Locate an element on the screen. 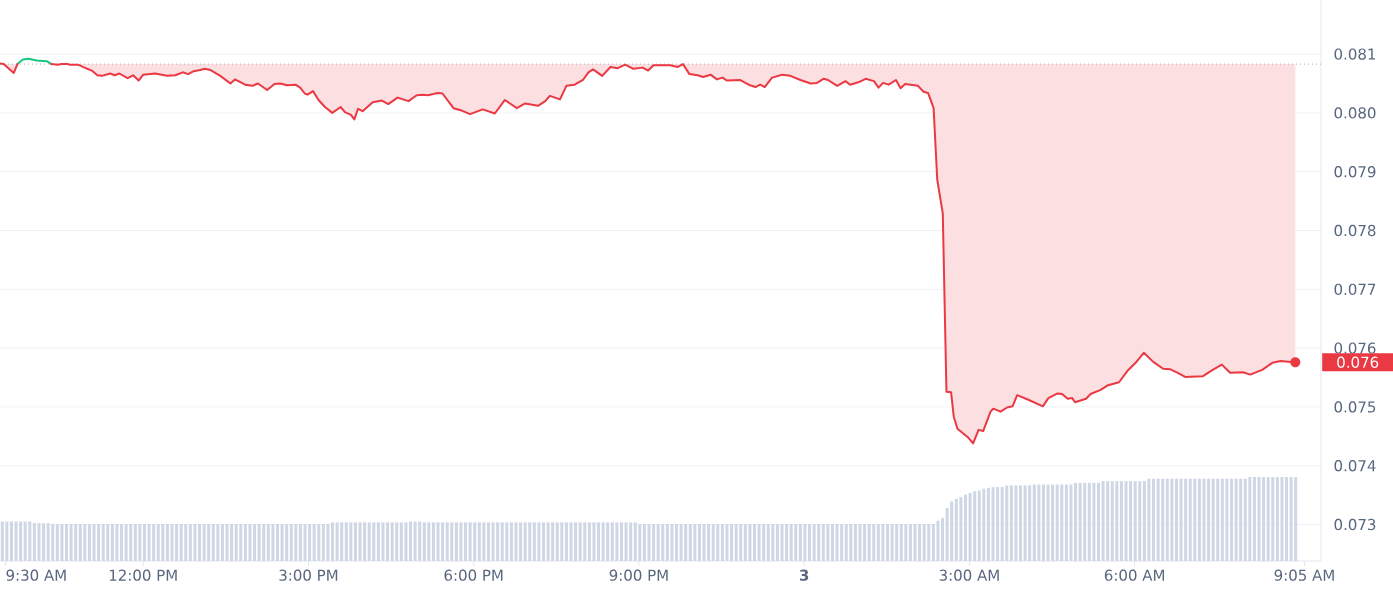  y-tick-label: 0.079 is located at coordinates (1355, 172).